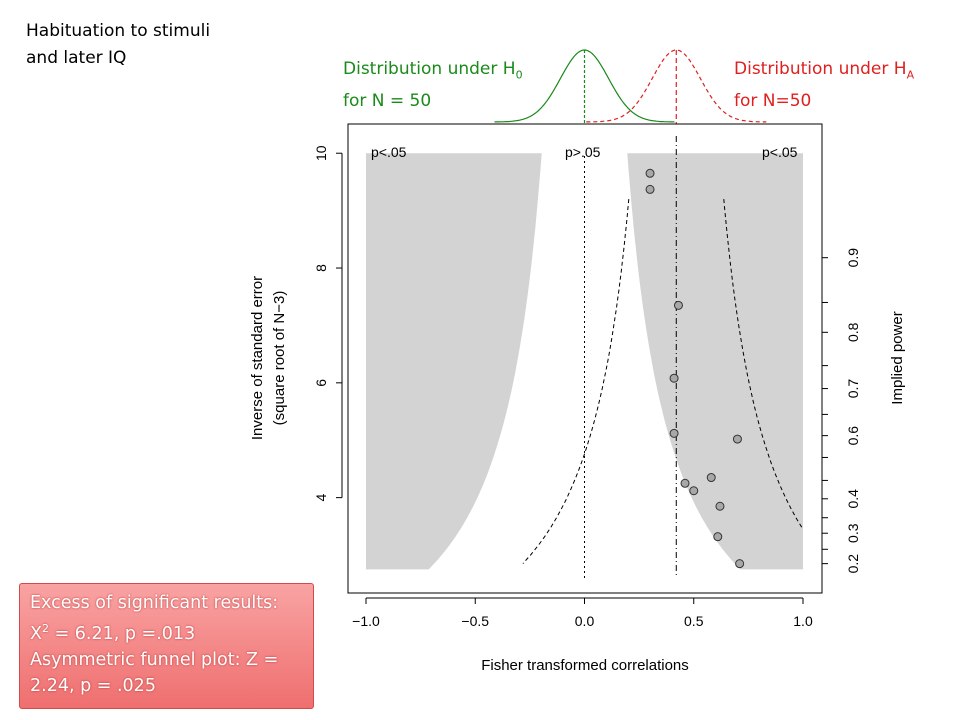 The width and height of the screenshot is (960, 720). I want to click on callout-chi-value: = 6.21, p =.013, so click(122, 633).